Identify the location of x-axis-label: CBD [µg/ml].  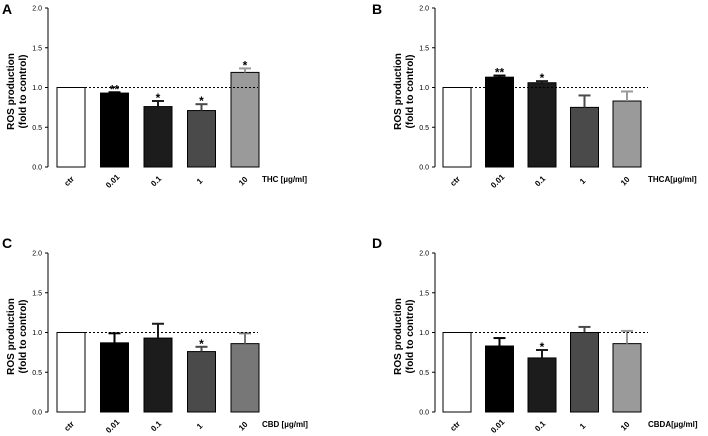
(285, 424).